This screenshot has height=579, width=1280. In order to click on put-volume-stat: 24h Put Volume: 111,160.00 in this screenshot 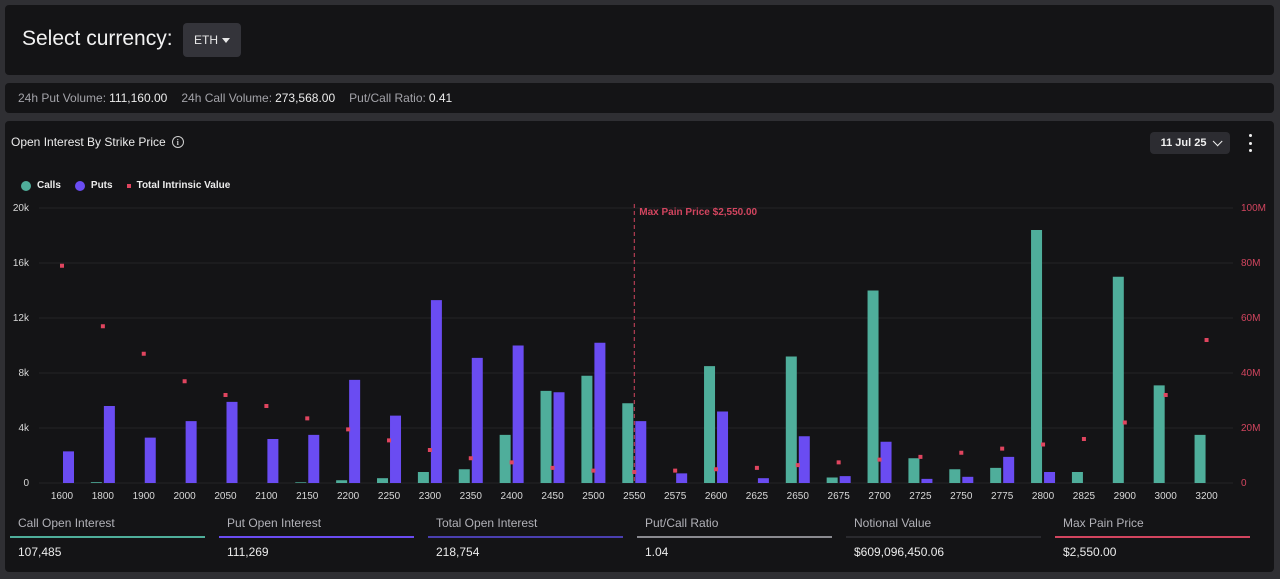, I will do `click(93, 98)`.